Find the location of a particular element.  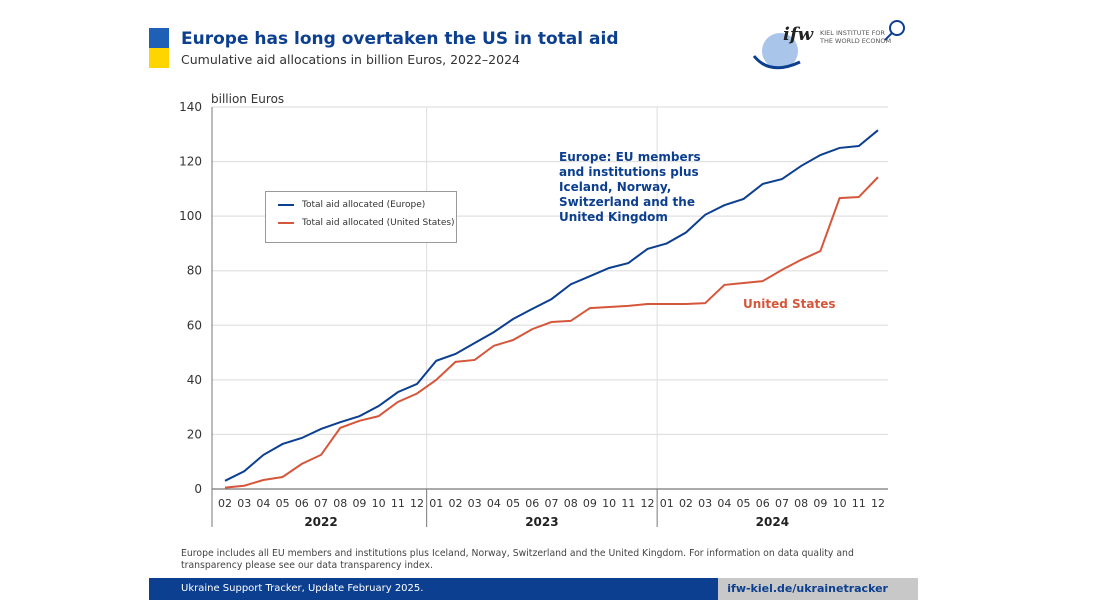

x-year-label: 2022 is located at coordinates (320, 522).